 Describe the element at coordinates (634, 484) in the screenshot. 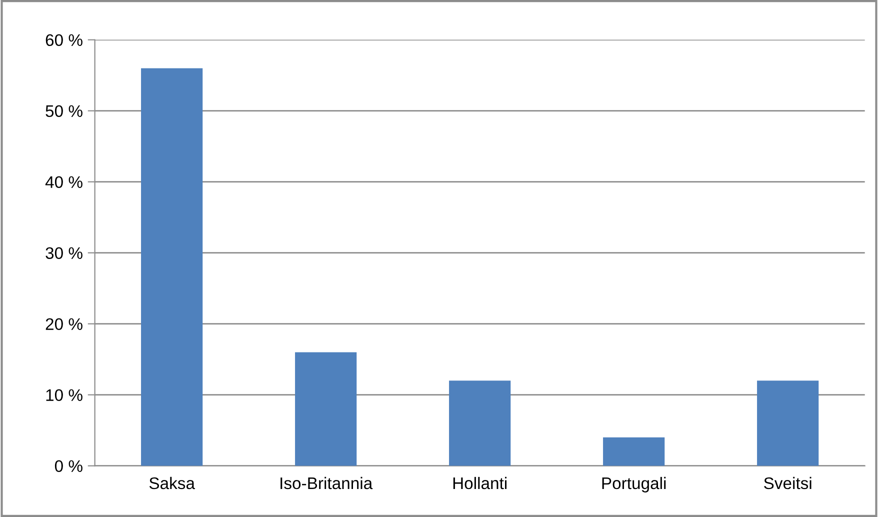

I see `x-tick-label: Portugali` at that location.